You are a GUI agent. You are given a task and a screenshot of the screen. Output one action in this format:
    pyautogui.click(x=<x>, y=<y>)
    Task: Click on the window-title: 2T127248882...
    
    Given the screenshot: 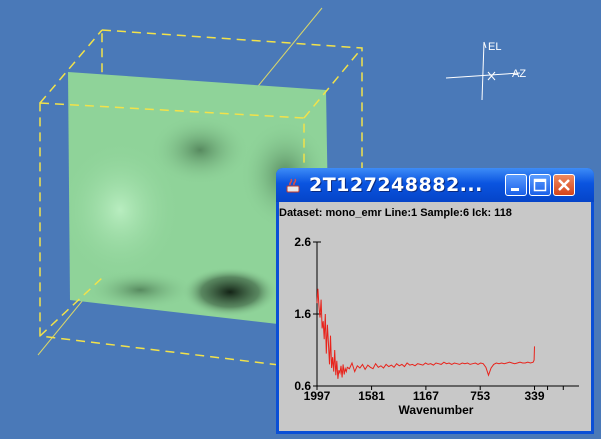 What is the action you would take?
    pyautogui.click(x=396, y=185)
    